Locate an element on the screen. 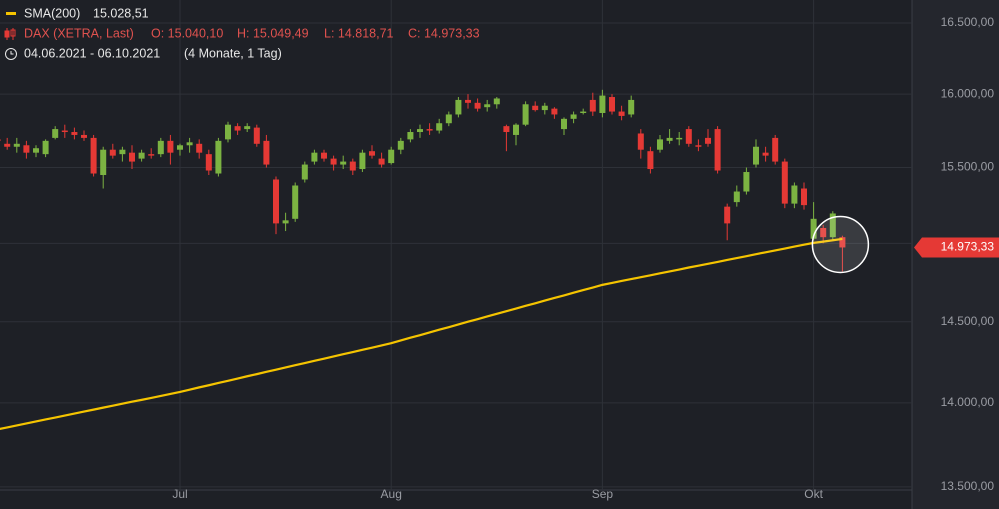 This screenshot has width=999, height=509. ohlc-high: H: 15.049,49 is located at coordinates (273, 33).